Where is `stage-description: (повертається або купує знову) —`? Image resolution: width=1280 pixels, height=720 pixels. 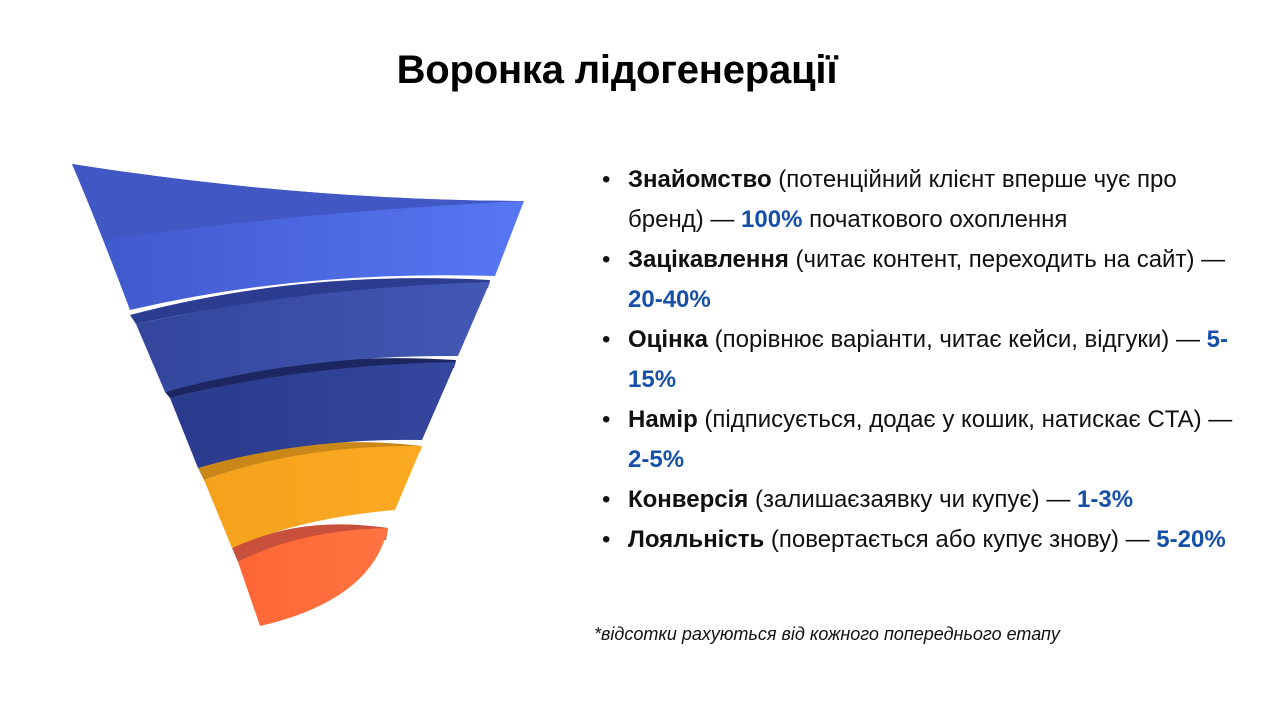 stage-description: (повертається або купує знову) — is located at coordinates (960, 539).